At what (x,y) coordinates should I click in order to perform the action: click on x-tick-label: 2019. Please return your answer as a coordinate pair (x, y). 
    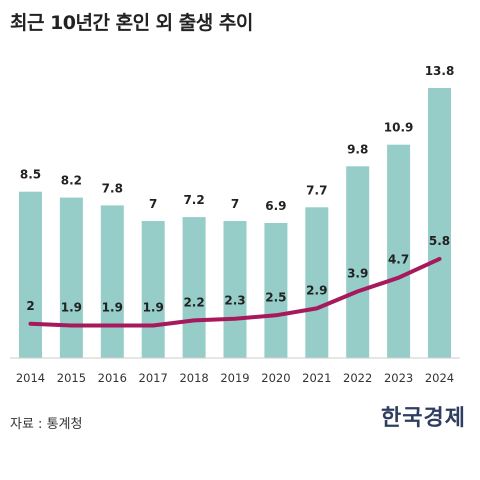
    Looking at the image, I should click on (234, 378).